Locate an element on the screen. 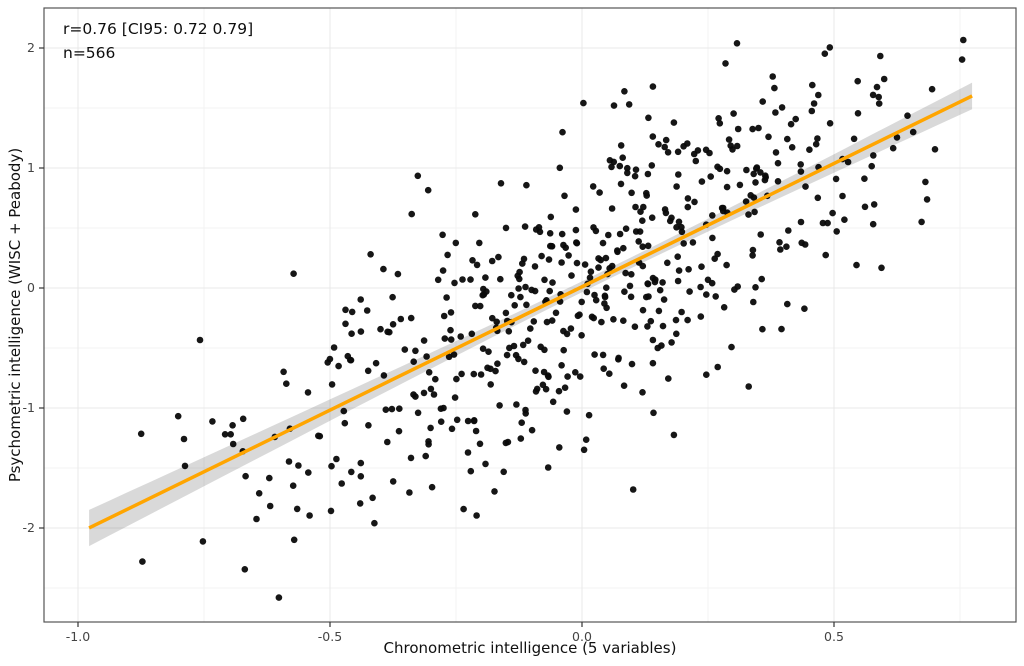  x-tick-label: 0.5 is located at coordinates (834, 636).